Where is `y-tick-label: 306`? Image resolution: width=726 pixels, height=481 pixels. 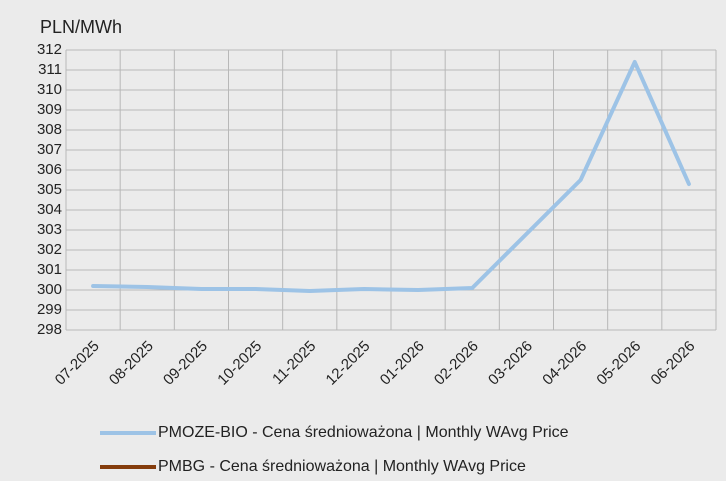 y-tick-label: 306 is located at coordinates (49, 169).